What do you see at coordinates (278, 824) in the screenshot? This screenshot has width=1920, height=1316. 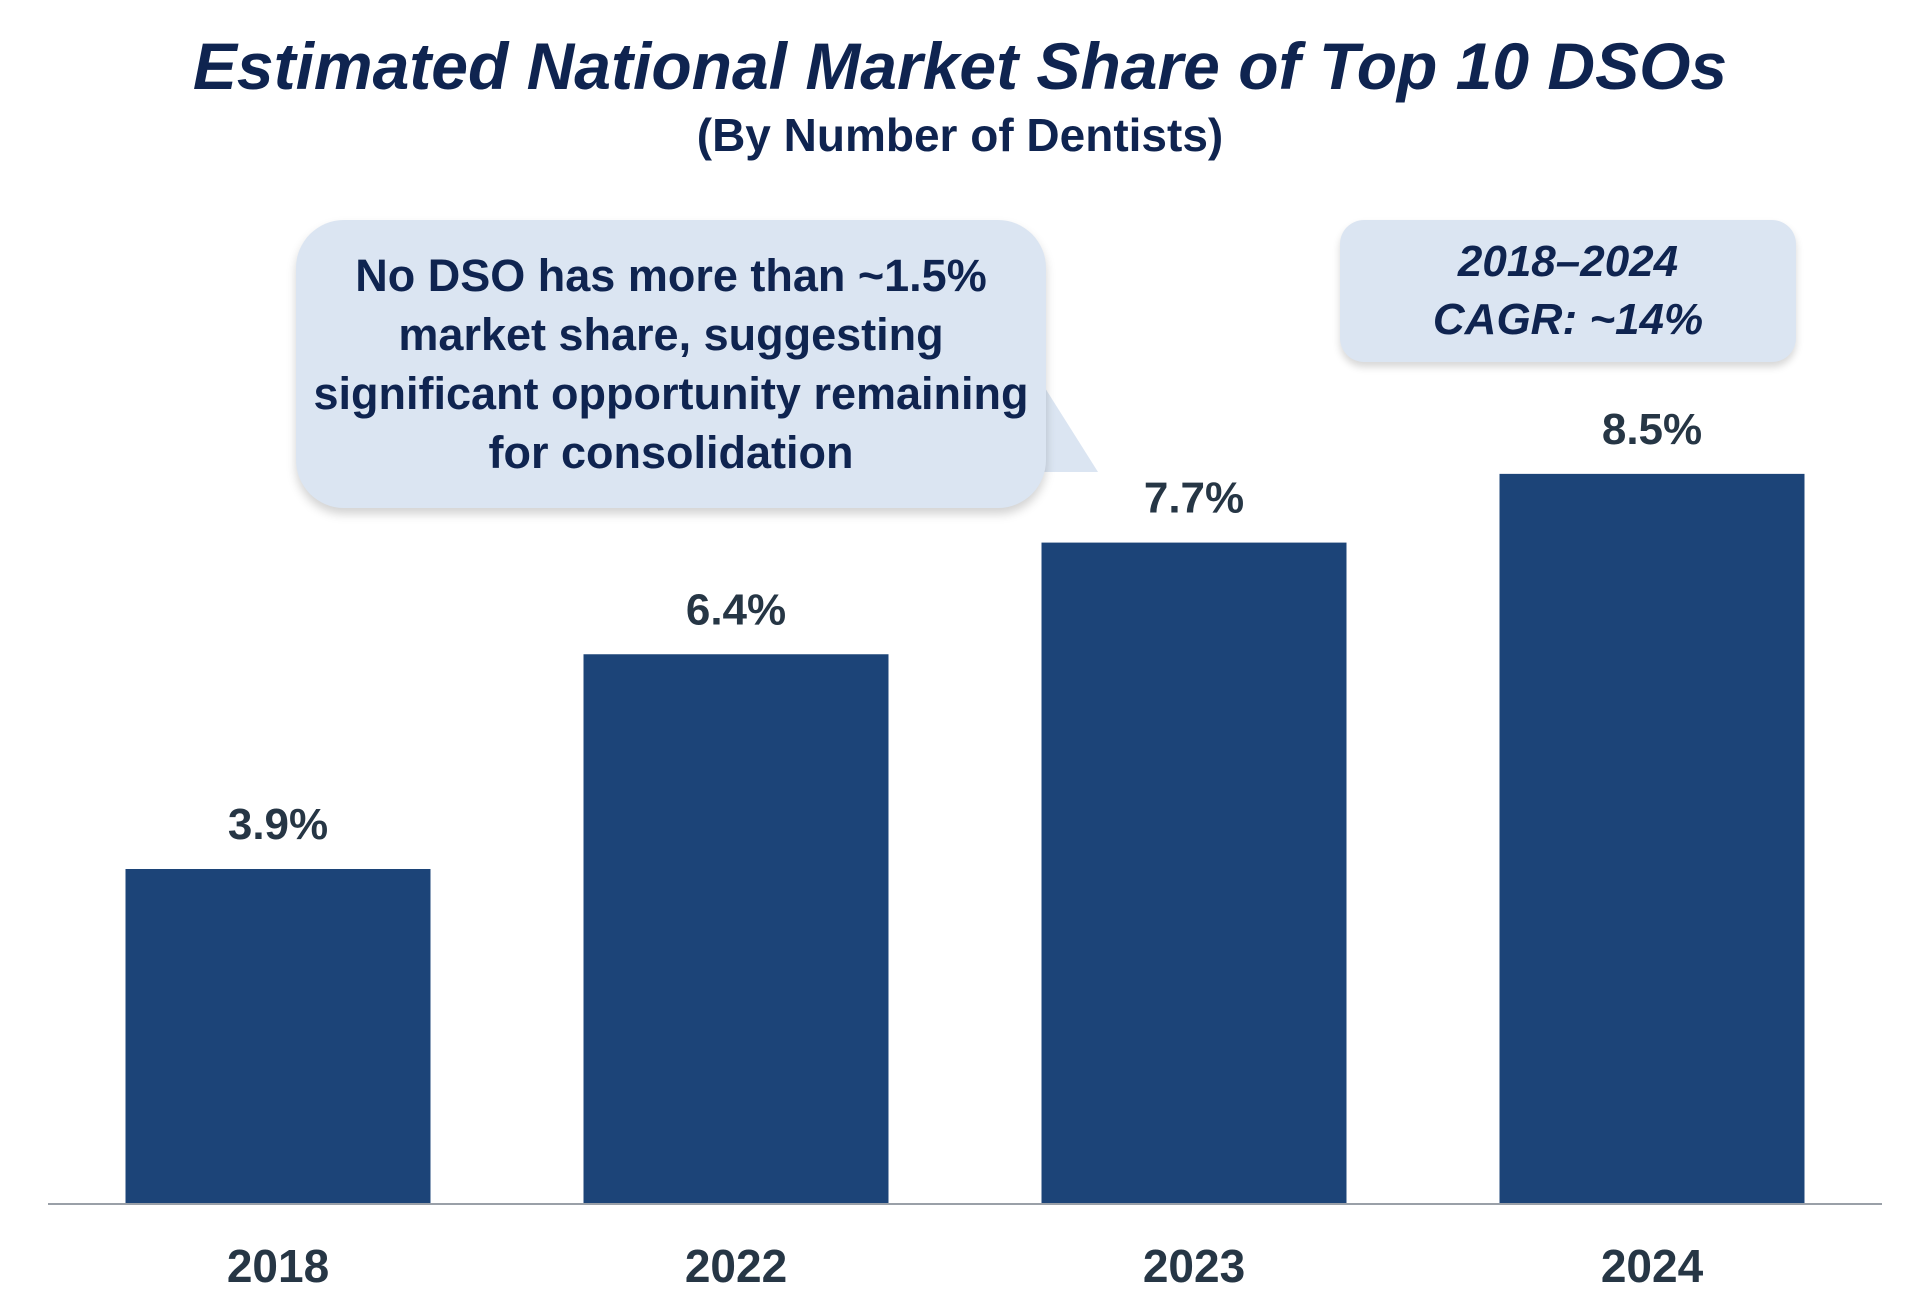 I see `data-label-2018: 3.9%` at bounding box center [278, 824].